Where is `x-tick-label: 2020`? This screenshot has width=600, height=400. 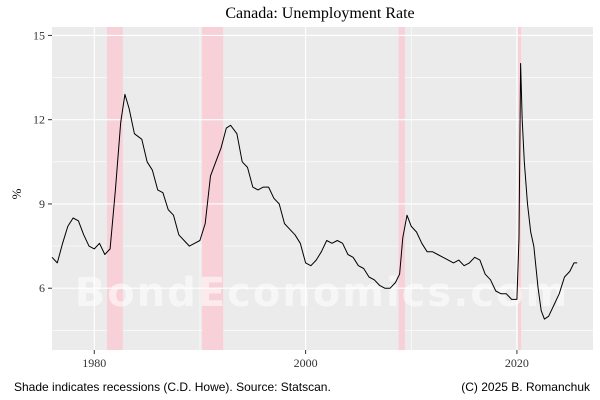 x-tick-label: 2020 is located at coordinates (517, 363).